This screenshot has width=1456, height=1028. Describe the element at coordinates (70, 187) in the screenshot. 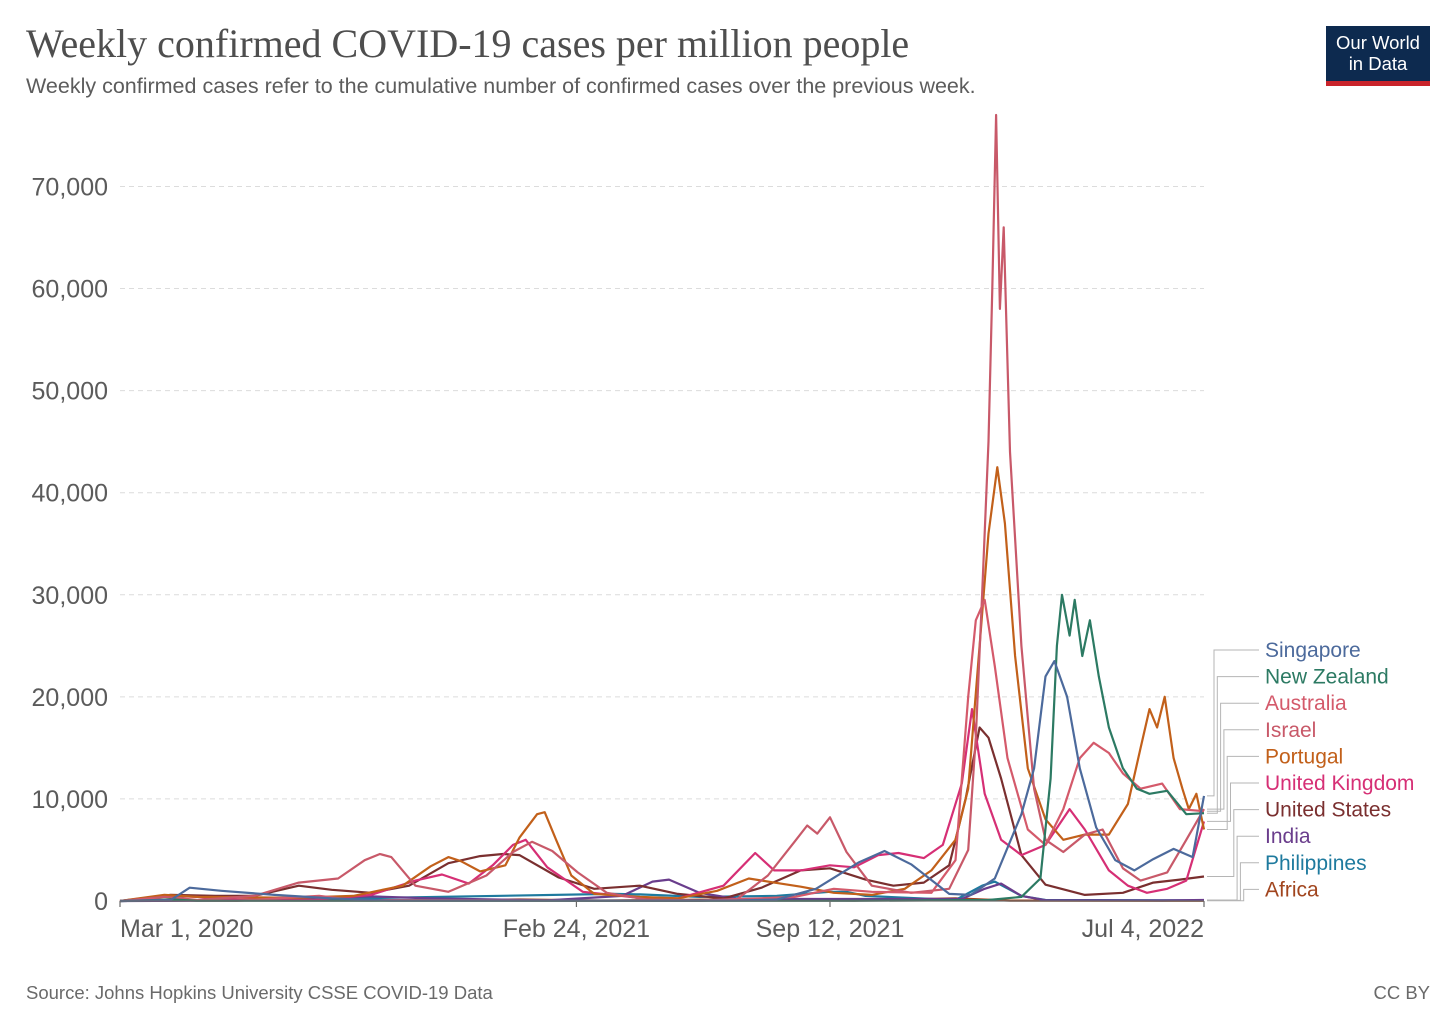

I see `y-tick-label: 70,000` at that location.